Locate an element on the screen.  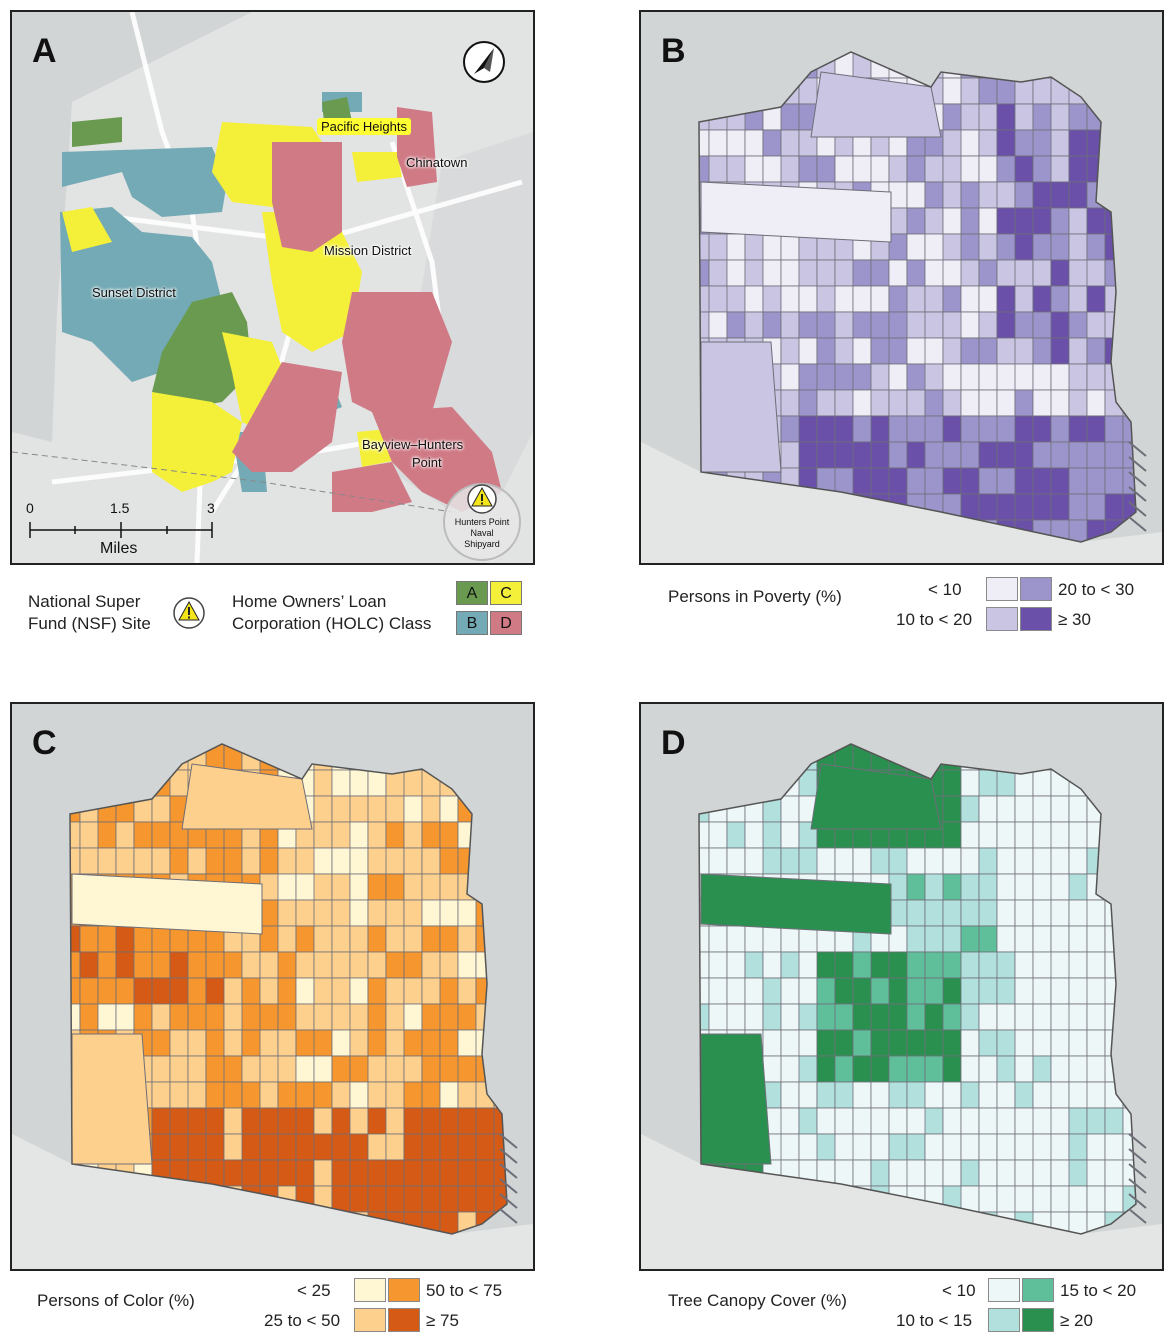
city-boundary is located at coordinates (917, 989).